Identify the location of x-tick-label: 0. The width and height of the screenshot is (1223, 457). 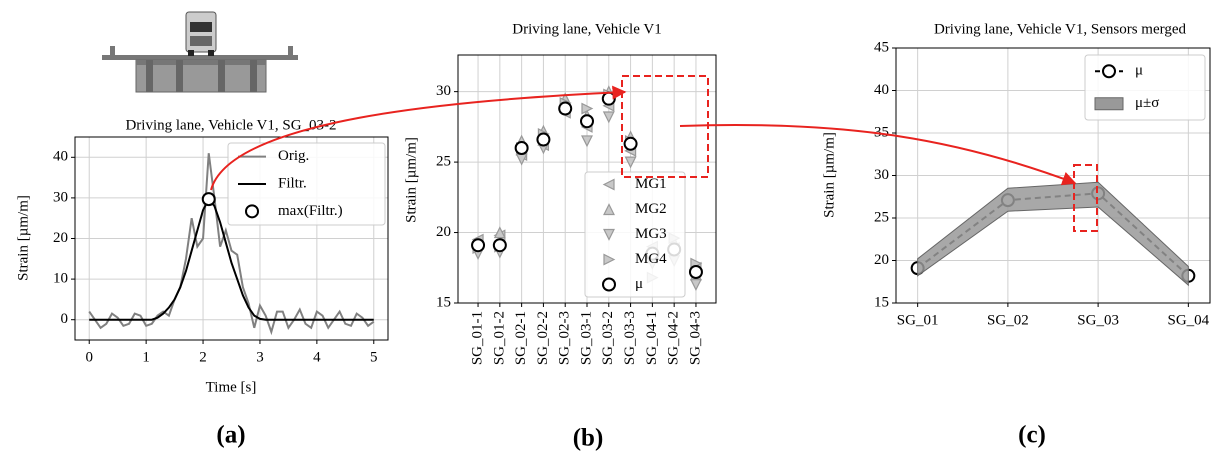
(89, 357).